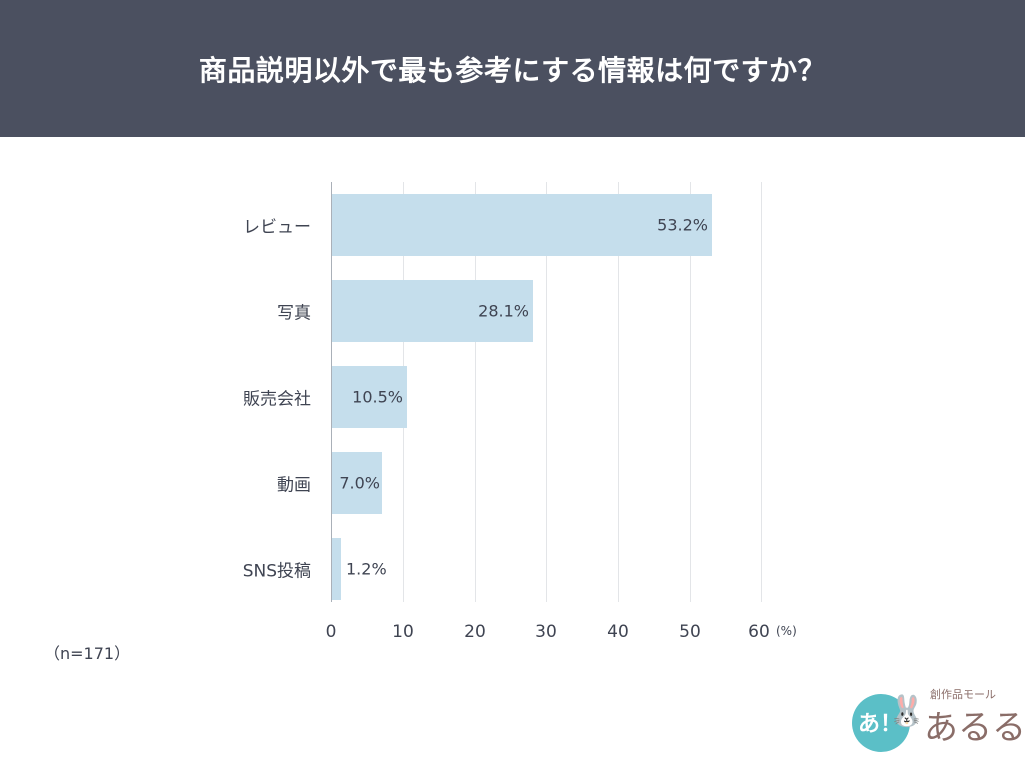 This screenshot has width=1025, height=768. I want to click on category-label-video: 動画, so click(294, 485).